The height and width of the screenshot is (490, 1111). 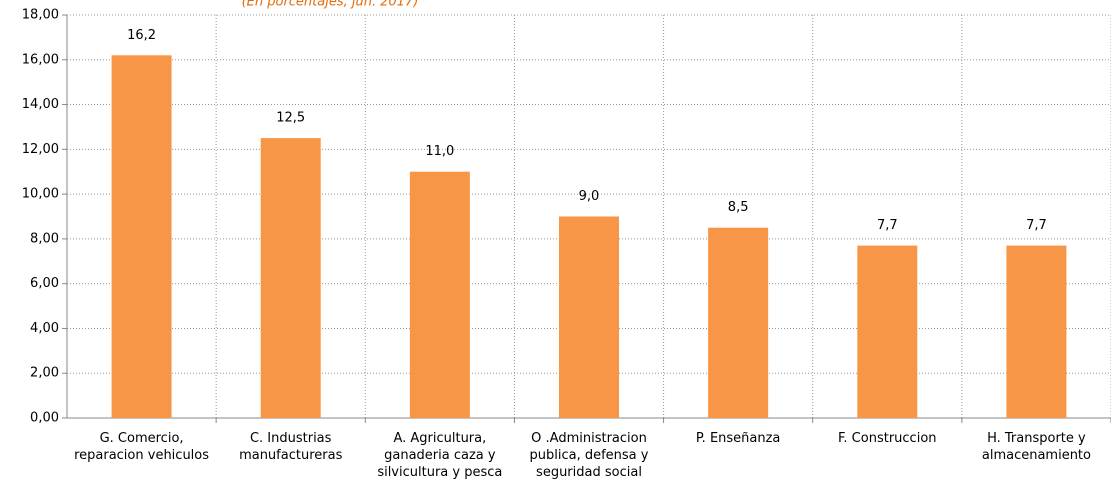 What do you see at coordinates (439, 151) in the screenshot?
I see `value-label: 11,0` at bounding box center [439, 151].